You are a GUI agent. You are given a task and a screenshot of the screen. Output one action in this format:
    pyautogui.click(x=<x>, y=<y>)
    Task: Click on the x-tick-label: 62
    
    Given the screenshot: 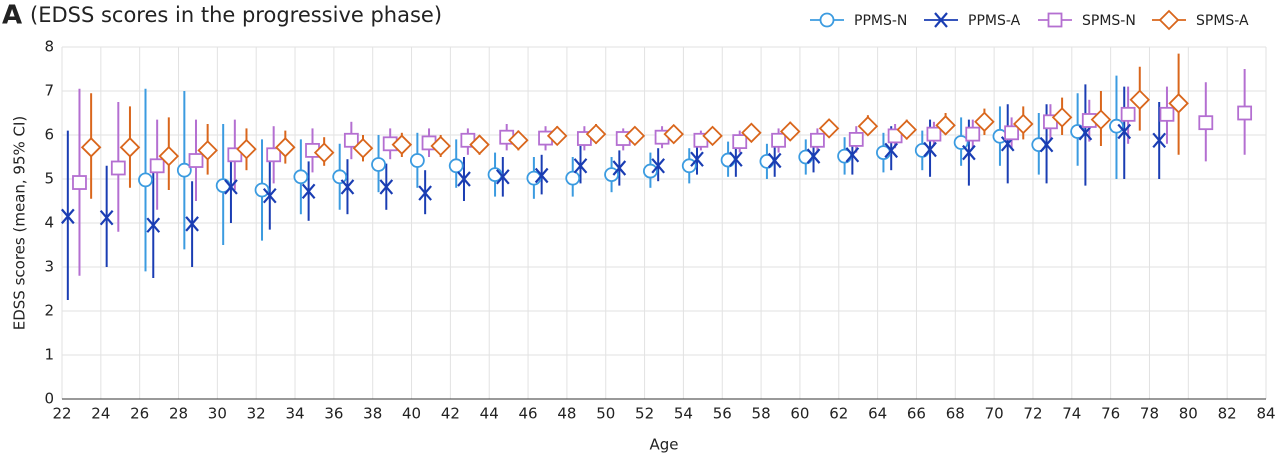 What is the action you would take?
    pyautogui.click(x=838, y=414)
    